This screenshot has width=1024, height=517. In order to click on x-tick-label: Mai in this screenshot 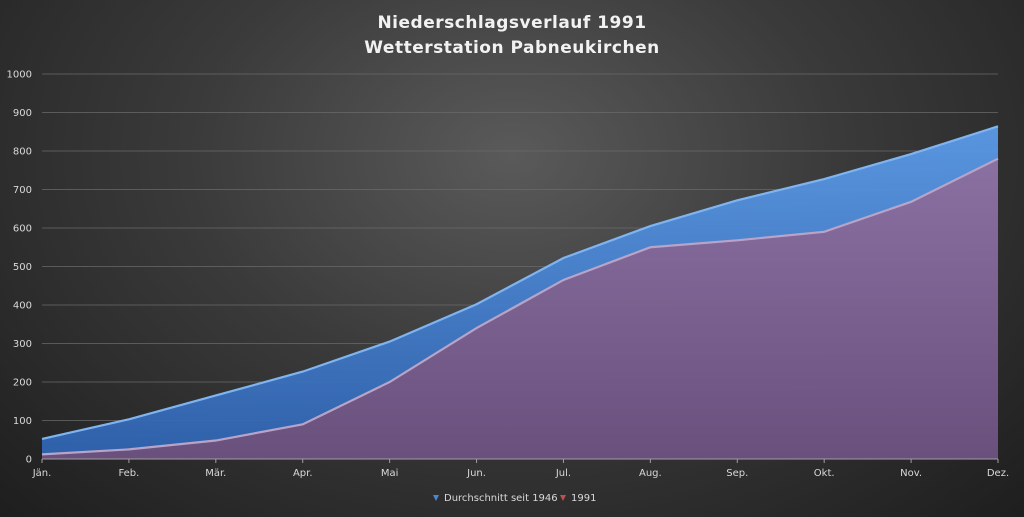, I will do `click(390, 473)`.